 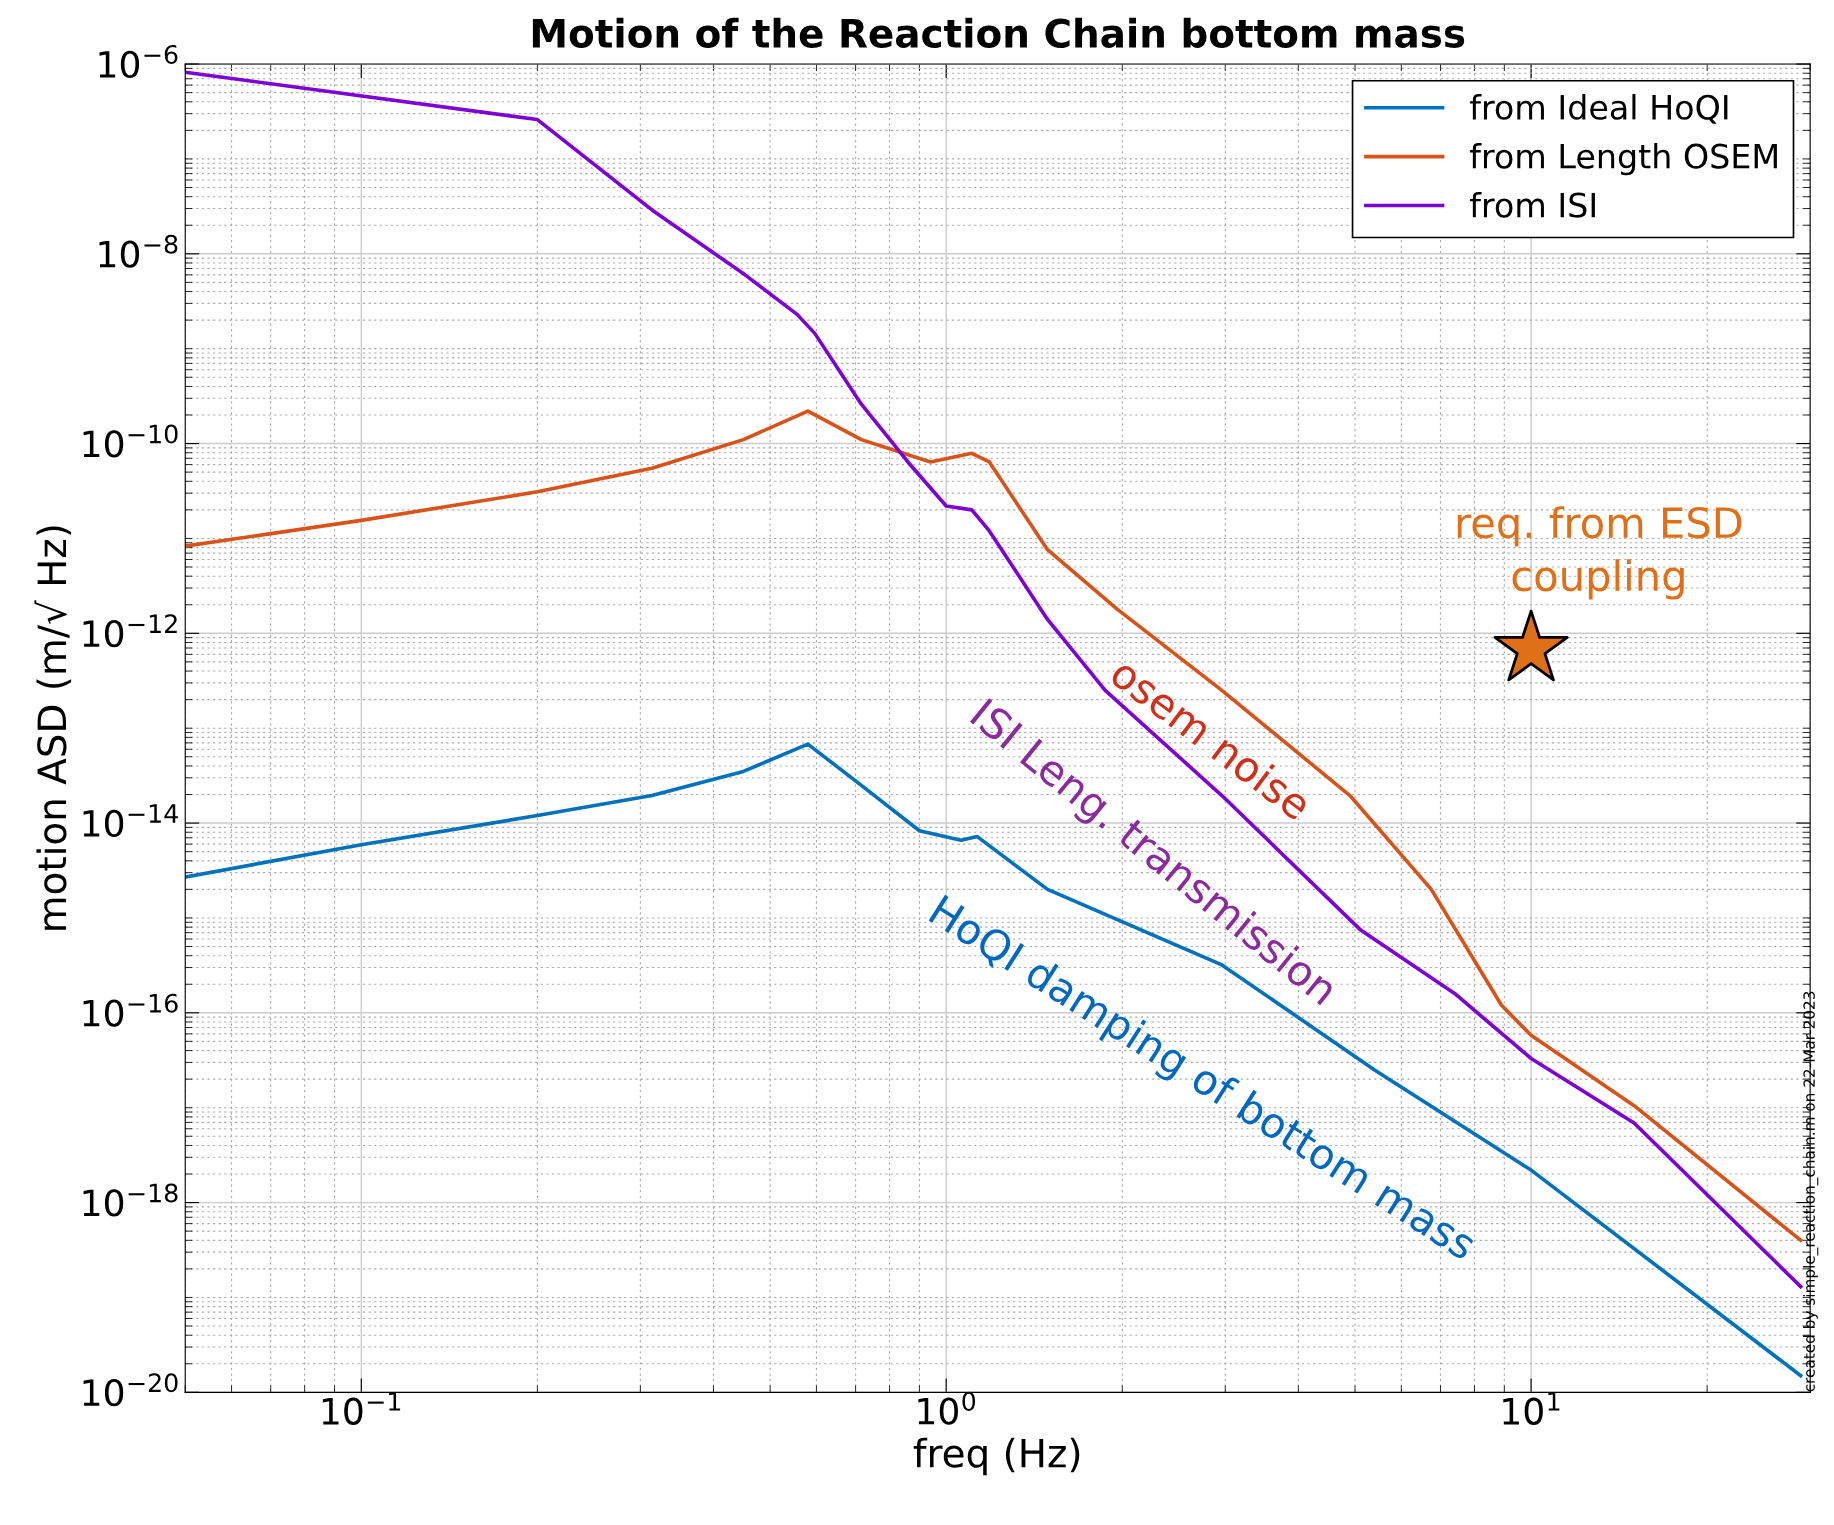 What do you see at coordinates (998, 32) in the screenshot?
I see `chart-title: Motion of the Reaction Chain bottom mass` at bounding box center [998, 32].